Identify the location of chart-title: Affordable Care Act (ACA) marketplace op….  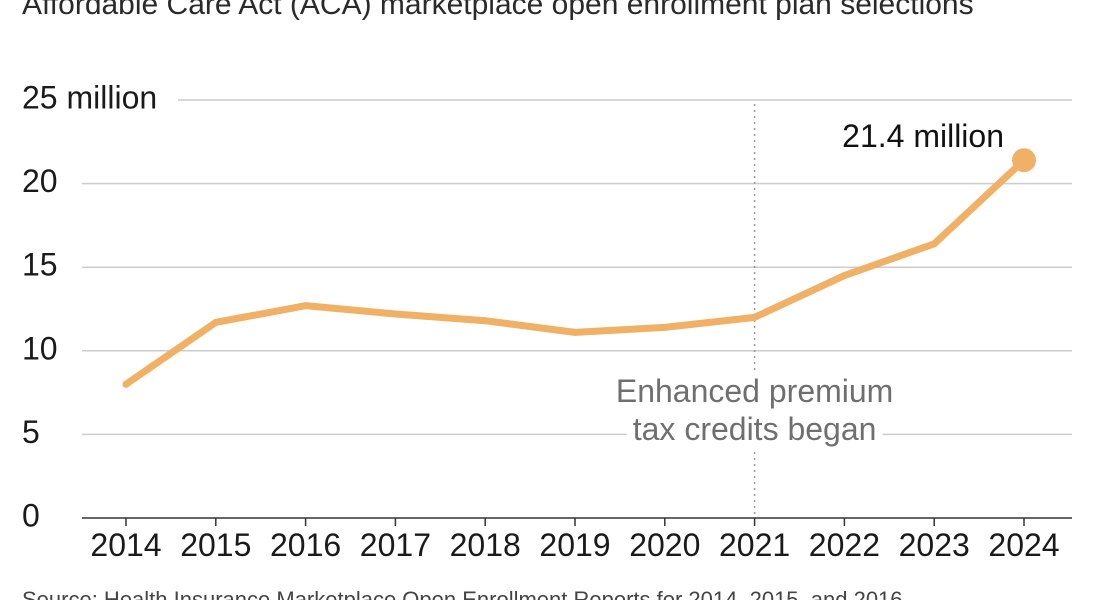
(498, 10).